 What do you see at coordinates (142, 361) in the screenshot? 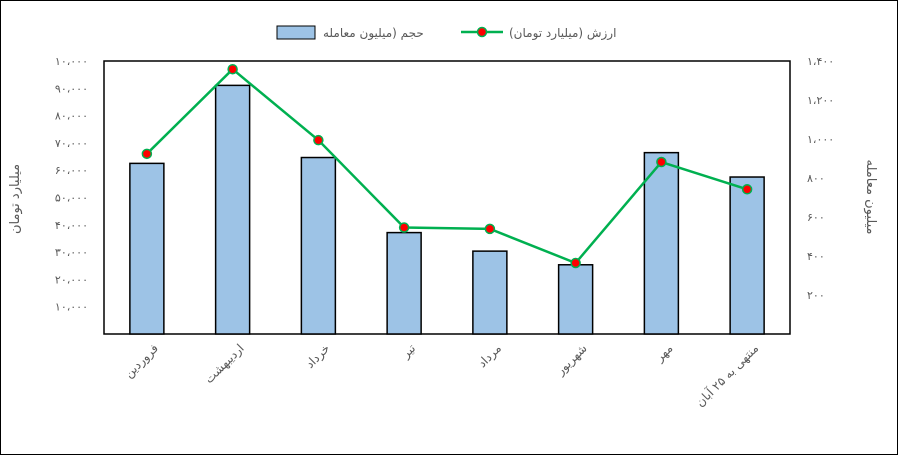
I see `x-tick-label-0: فروردین` at bounding box center [142, 361].